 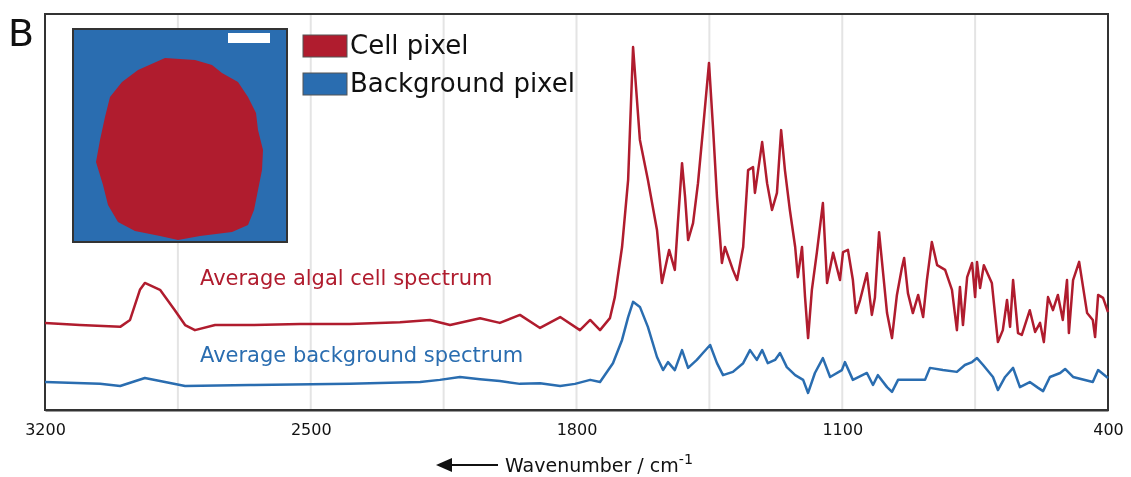 I want to click on x-tick-label: 400, so click(x=1108, y=430).